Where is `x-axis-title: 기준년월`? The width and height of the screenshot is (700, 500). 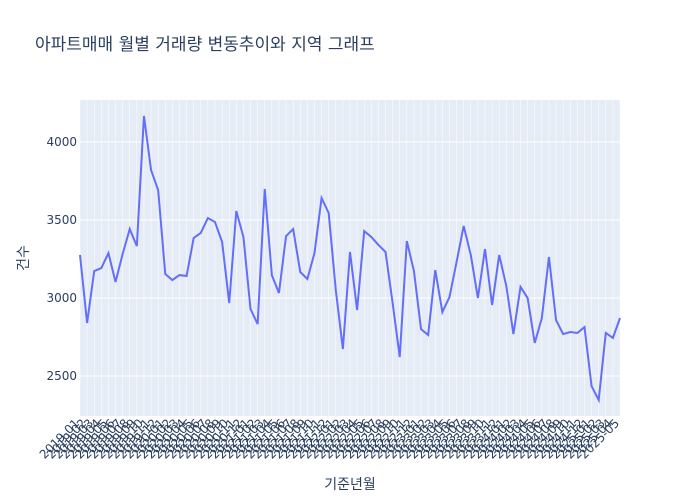 x-axis-title: 기준년월 is located at coordinates (350, 485).